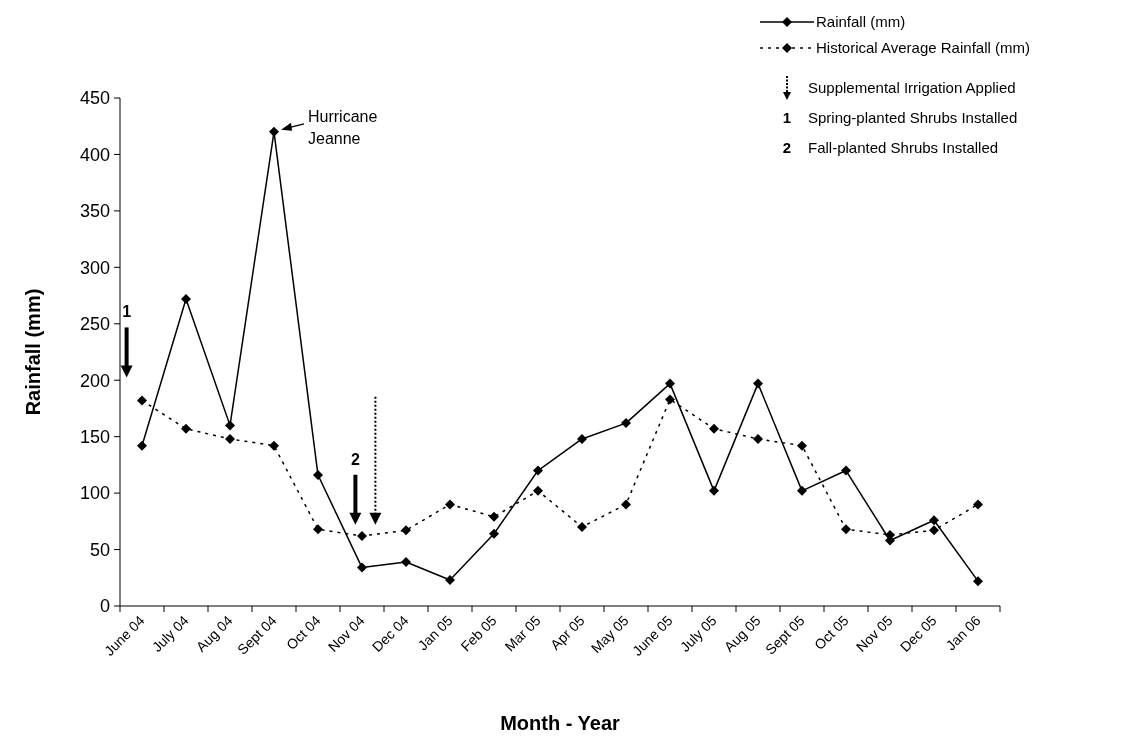 The height and width of the screenshot is (754, 1123). What do you see at coordinates (94, 98) in the screenshot?
I see `y-tick-label: 450` at bounding box center [94, 98].